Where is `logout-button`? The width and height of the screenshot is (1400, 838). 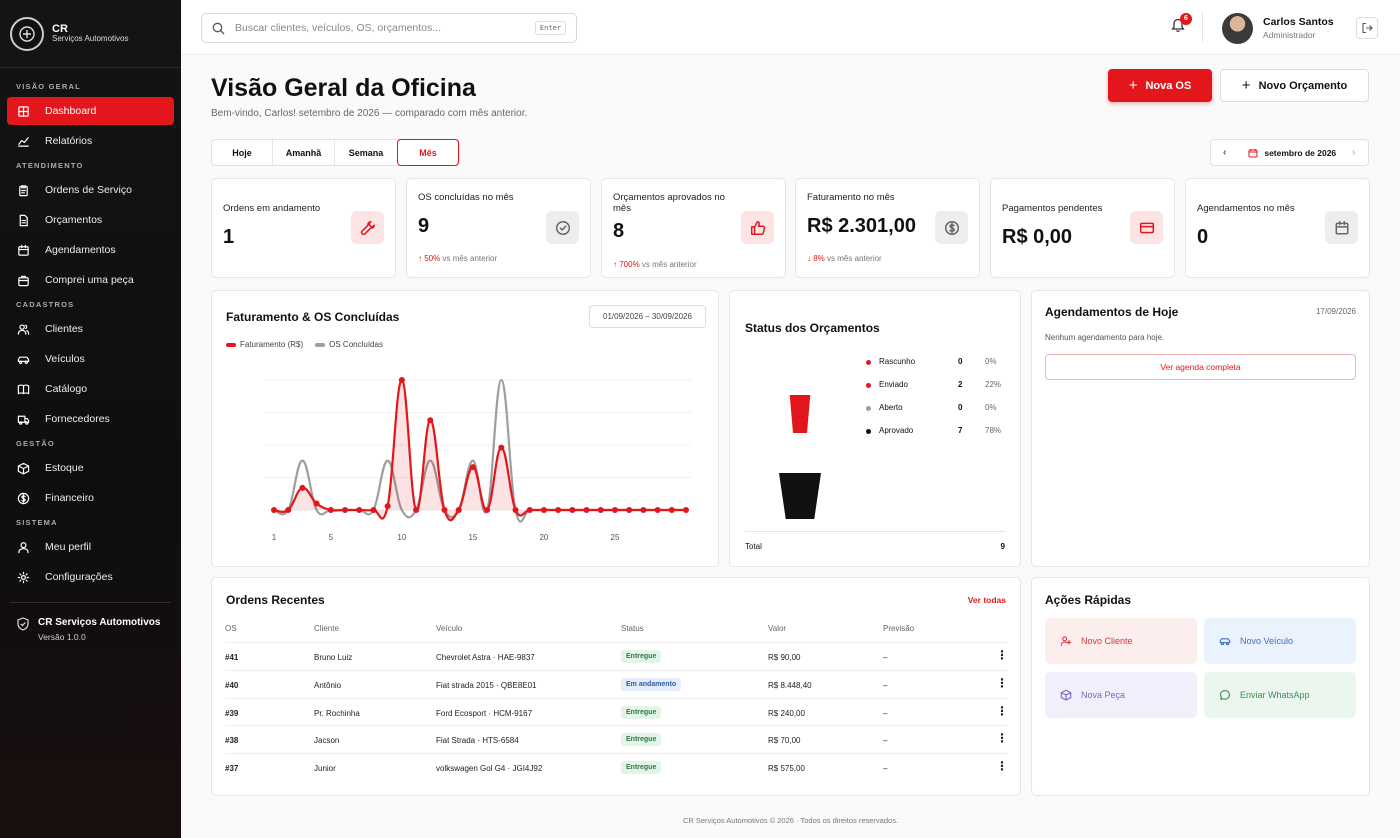
logout-button is located at coordinates (1367, 28).